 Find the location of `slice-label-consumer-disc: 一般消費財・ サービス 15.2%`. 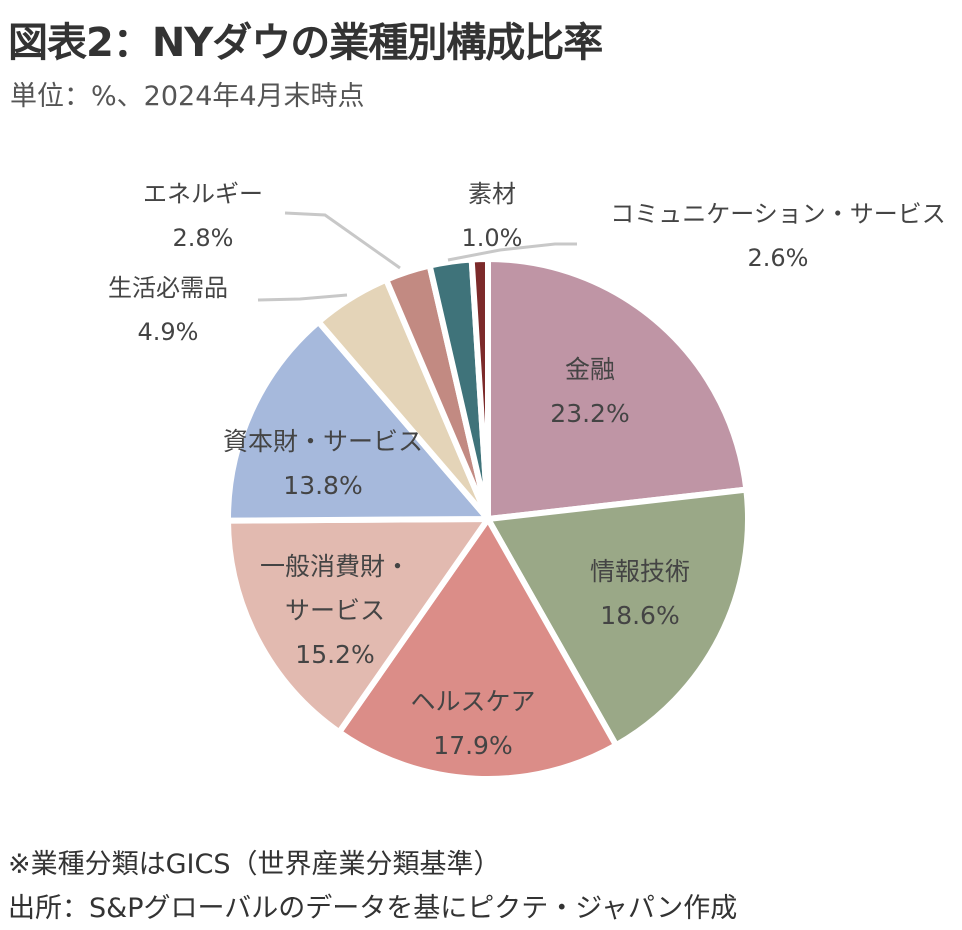

slice-label-consumer-disc: 一般消費財・ サービス 15.2% is located at coordinates (335, 610).